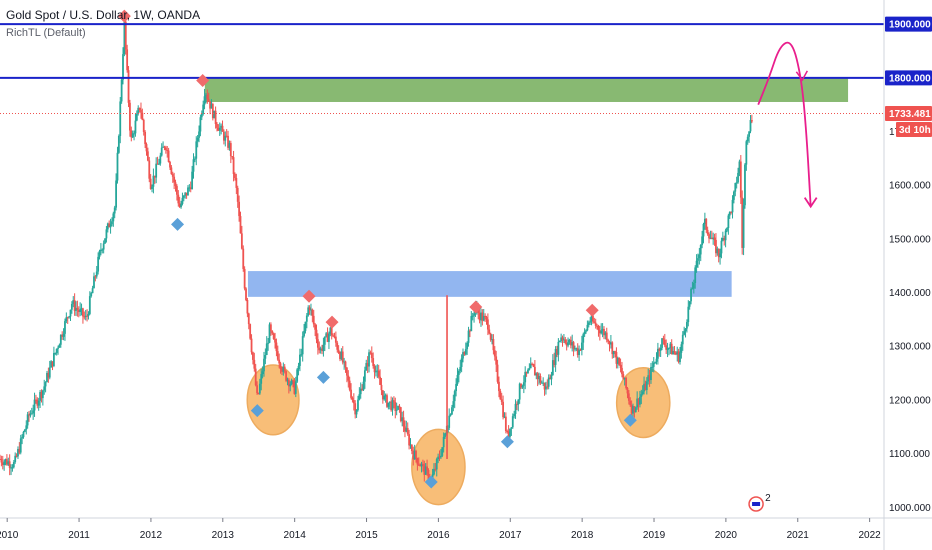 The width and height of the screenshot is (932, 550). What do you see at coordinates (910, 293) in the screenshot?
I see `y-tick-label: 1400.000` at bounding box center [910, 293].